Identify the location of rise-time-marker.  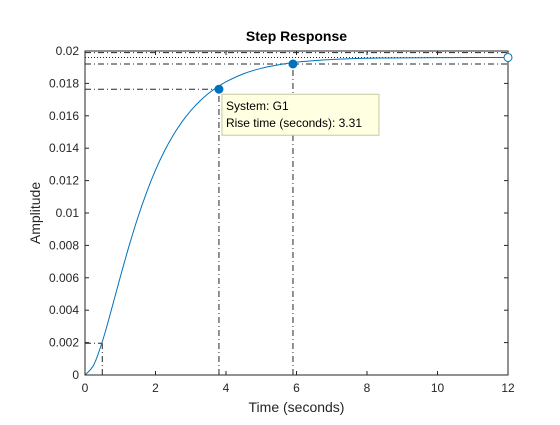
(219, 89).